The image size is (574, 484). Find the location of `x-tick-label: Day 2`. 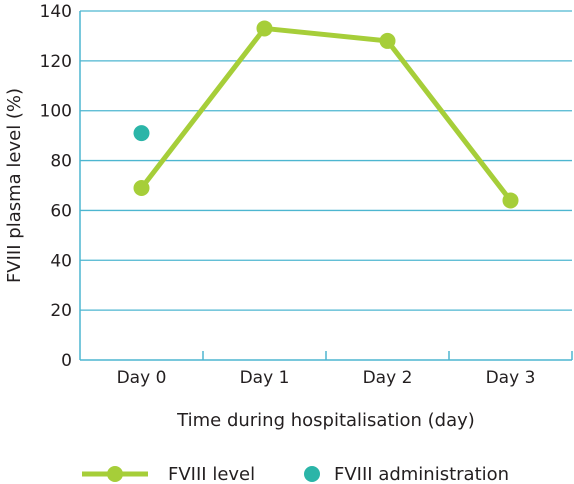

x-tick-label: Day 2 is located at coordinates (388, 378).